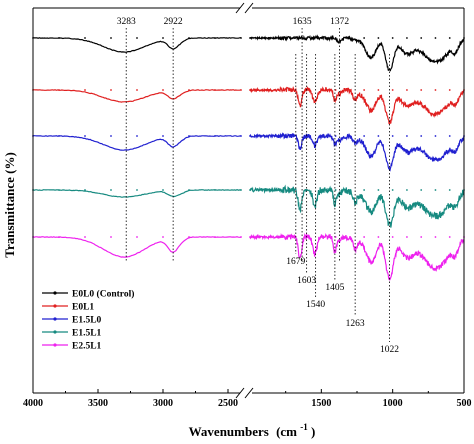 The height and width of the screenshot is (444, 474). Describe the element at coordinates (304, 427) in the screenshot. I see `x-axis-unit-sup: -1` at that location.